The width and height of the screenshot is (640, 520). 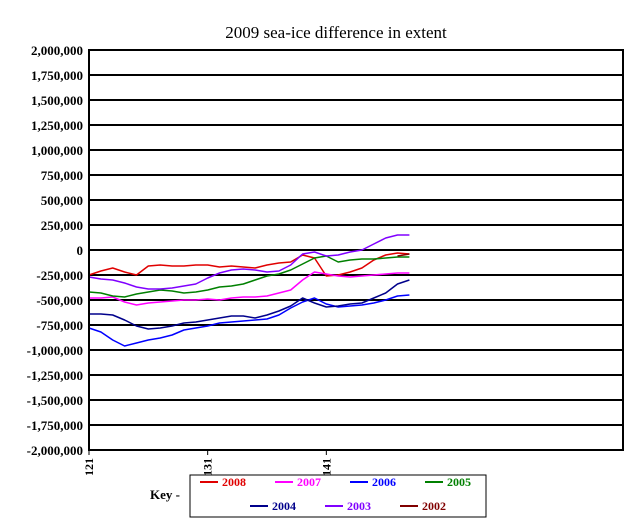 I want to click on legend-label: 2002, so click(x=434, y=506).